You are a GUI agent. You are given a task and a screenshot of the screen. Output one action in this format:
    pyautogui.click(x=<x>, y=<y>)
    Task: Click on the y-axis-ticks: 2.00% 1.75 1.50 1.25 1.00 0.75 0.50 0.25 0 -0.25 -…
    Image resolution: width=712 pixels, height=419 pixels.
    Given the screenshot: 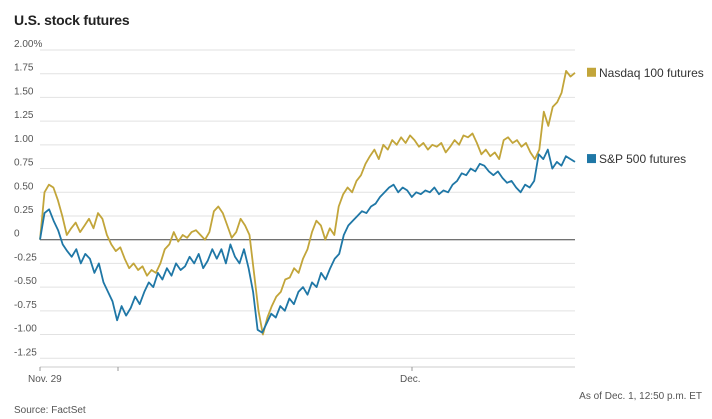 What is the action you would take?
    pyautogui.click(x=28, y=198)
    